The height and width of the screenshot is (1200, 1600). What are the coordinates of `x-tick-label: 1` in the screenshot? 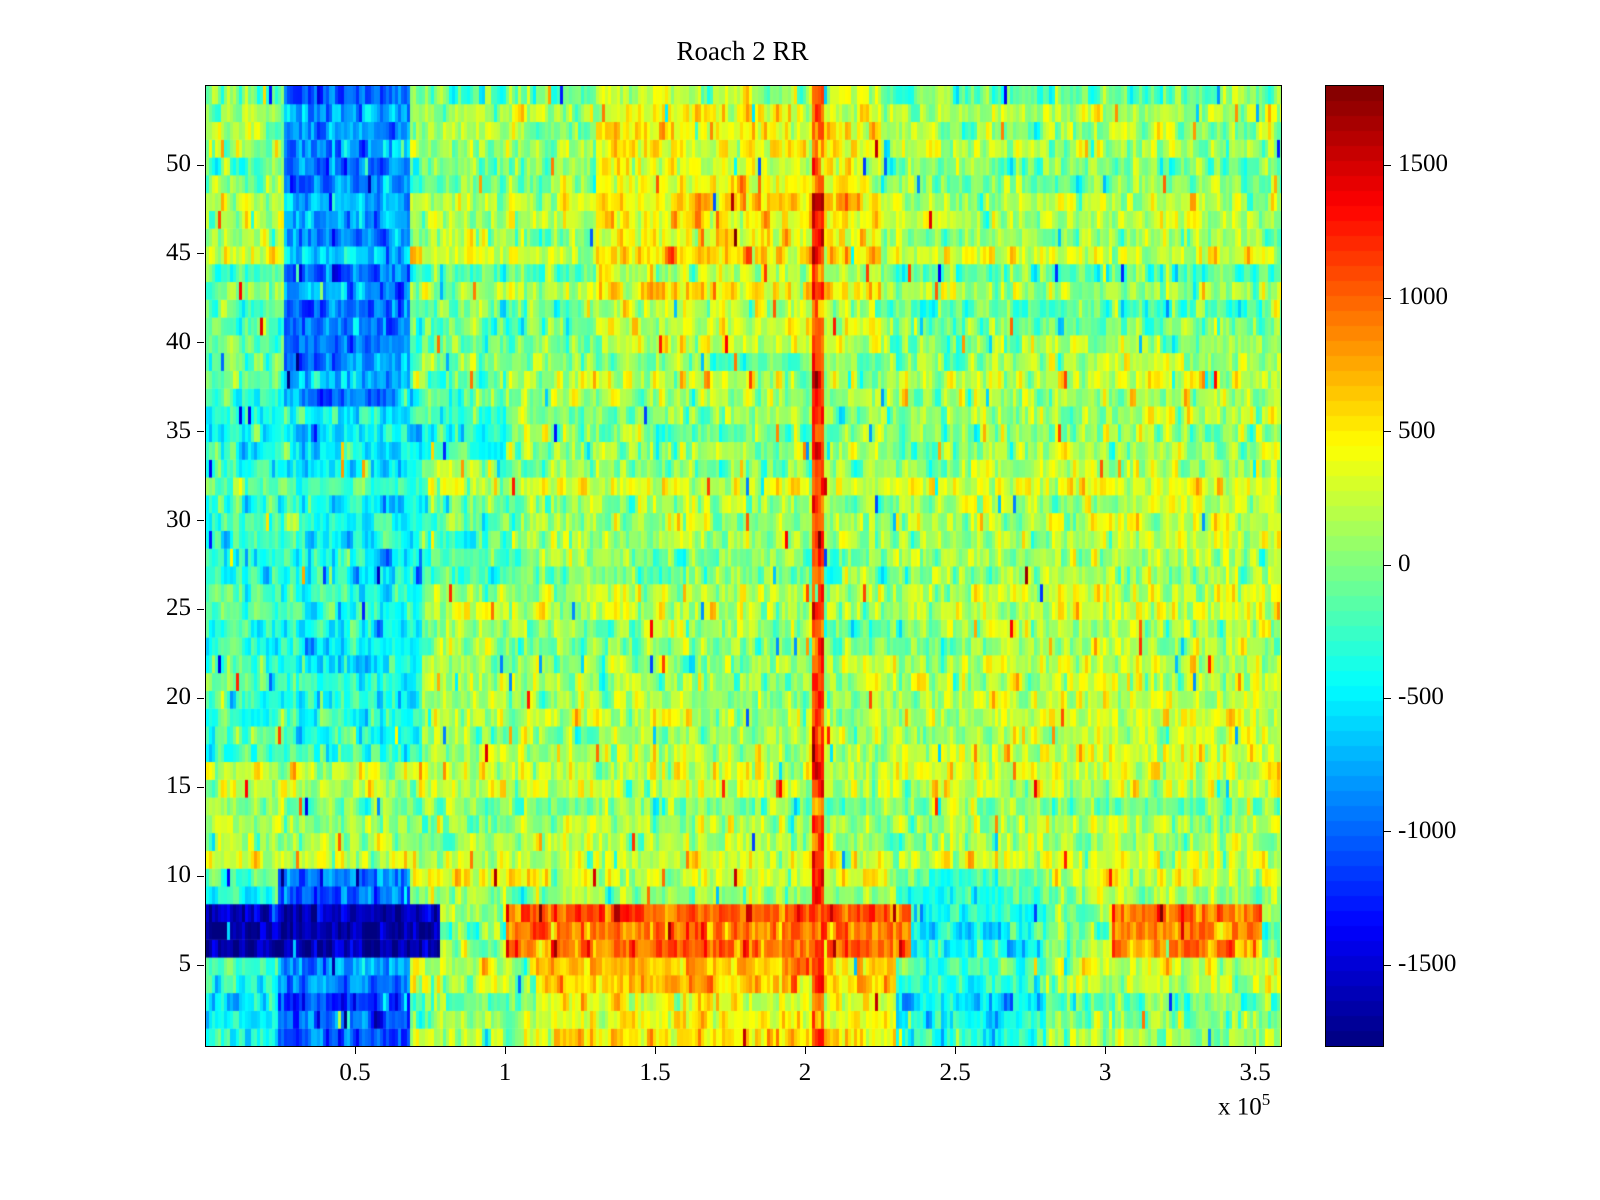 It's located at (505, 1072).